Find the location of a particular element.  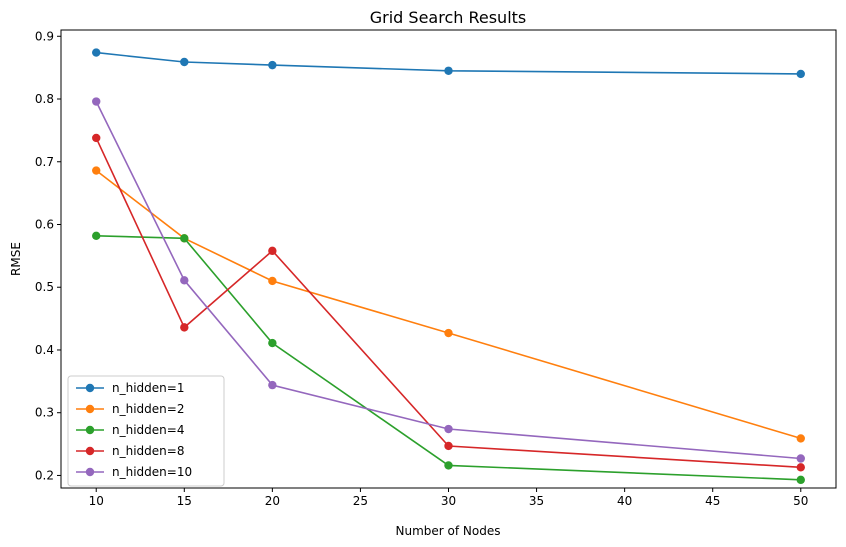

legend-box is located at coordinates (146, 431).